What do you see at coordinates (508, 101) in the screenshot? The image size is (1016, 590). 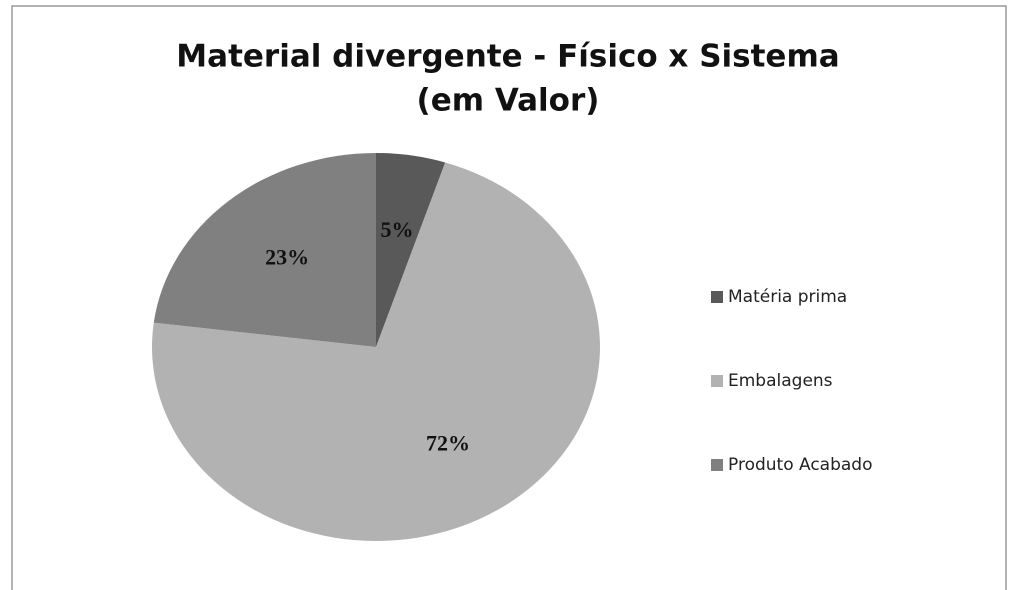 I see `chart-title: (em Valor)` at bounding box center [508, 101].